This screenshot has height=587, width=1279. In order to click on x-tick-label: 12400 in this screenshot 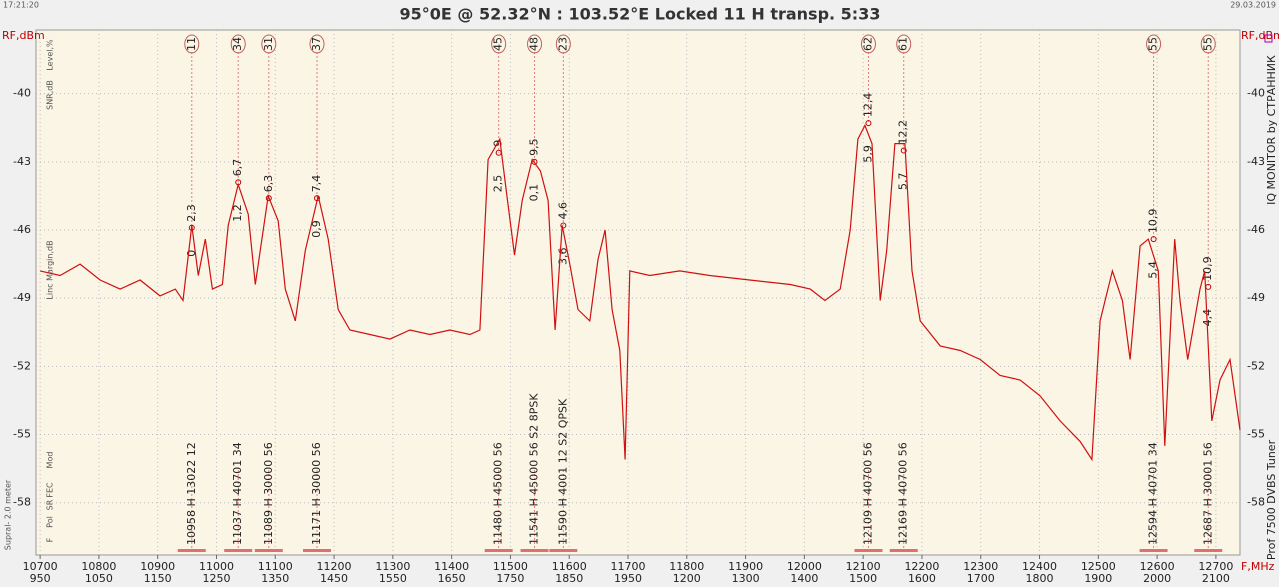, I will do `click(1039, 566)`.